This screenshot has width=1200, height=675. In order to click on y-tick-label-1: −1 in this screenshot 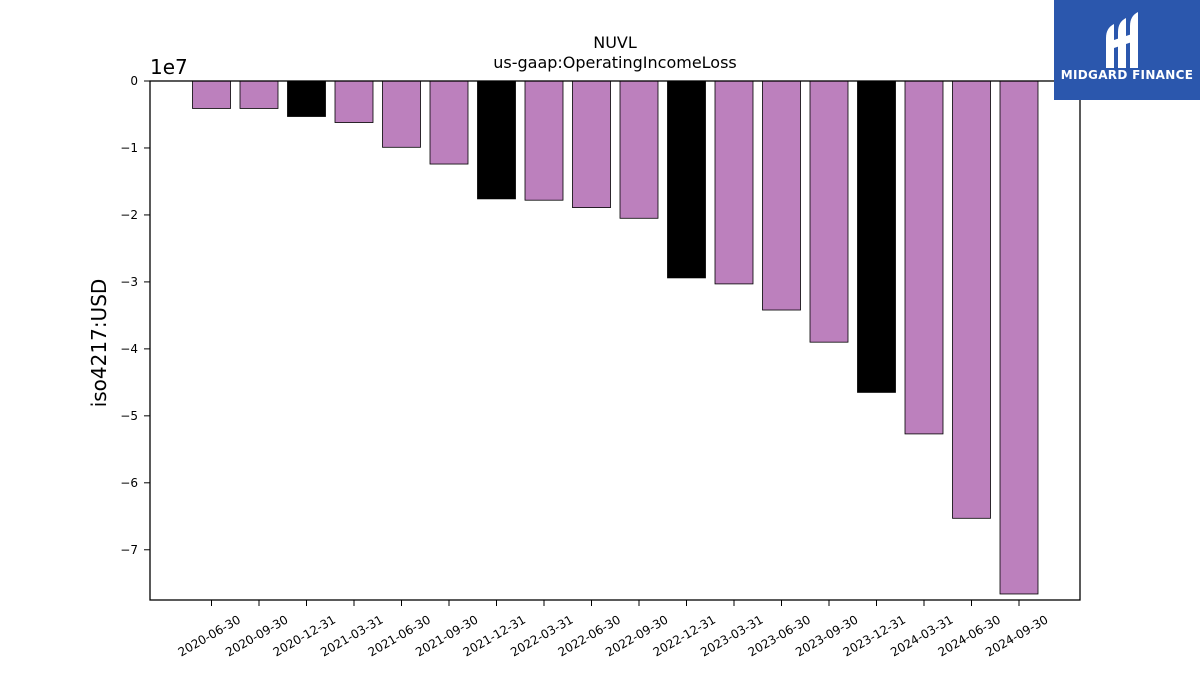, I will do `click(129, 148)`.